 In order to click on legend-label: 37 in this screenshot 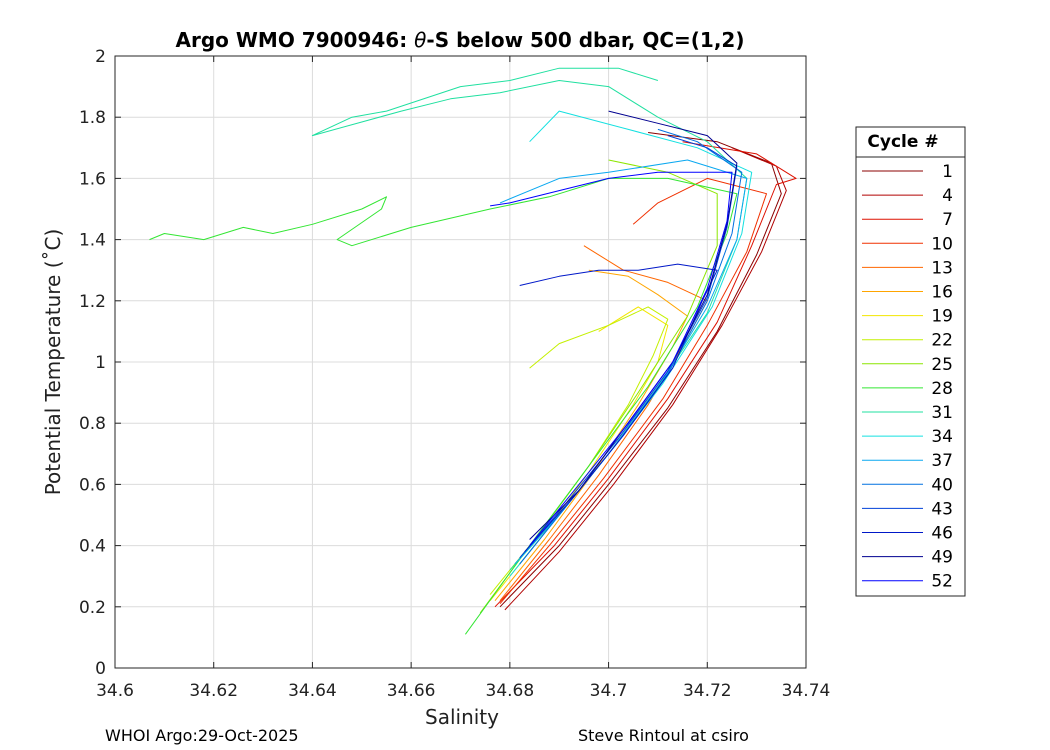, I will do `click(942, 461)`.